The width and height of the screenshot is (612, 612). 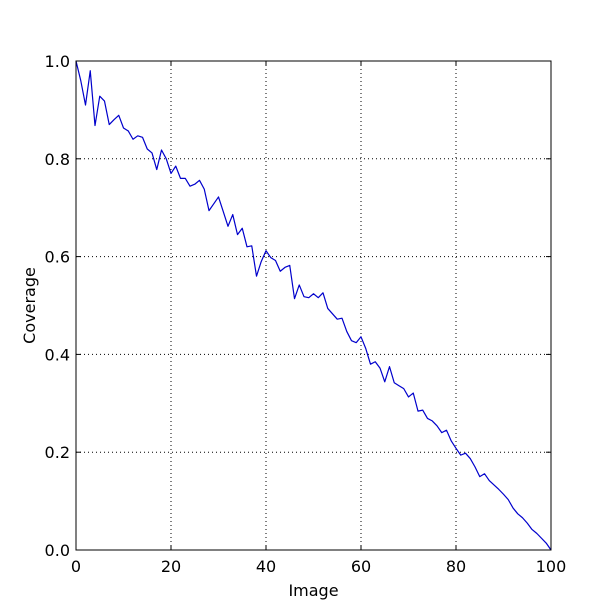 I want to click on y-tick-label: 0.0, so click(x=57, y=550).